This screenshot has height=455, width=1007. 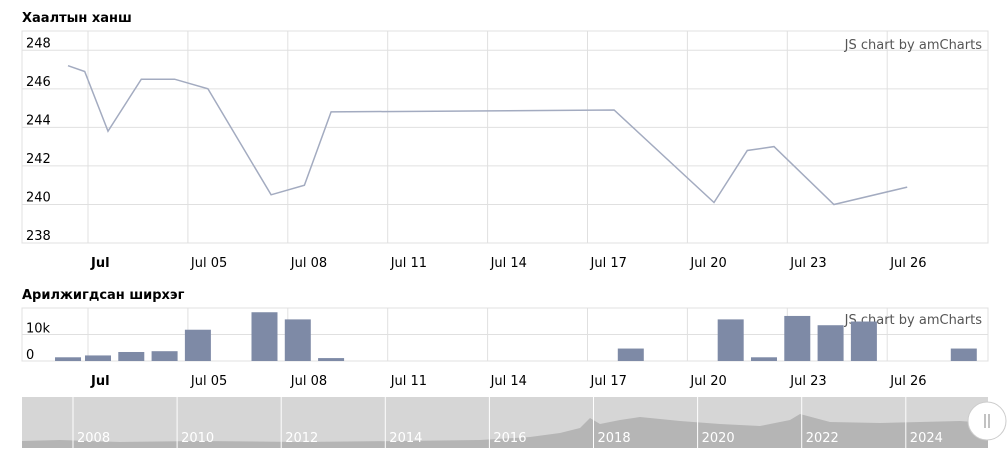 What do you see at coordinates (77, 18) in the screenshot?
I see `price-chart-title: Хаалтын ханш` at bounding box center [77, 18].